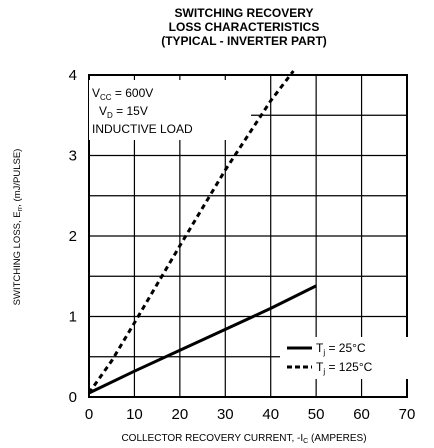 Image resolution: width=434 pixels, height=448 pixels. Describe the element at coordinates (361, 414) in the screenshot. I see `x-tick-label-60: 60` at that location.